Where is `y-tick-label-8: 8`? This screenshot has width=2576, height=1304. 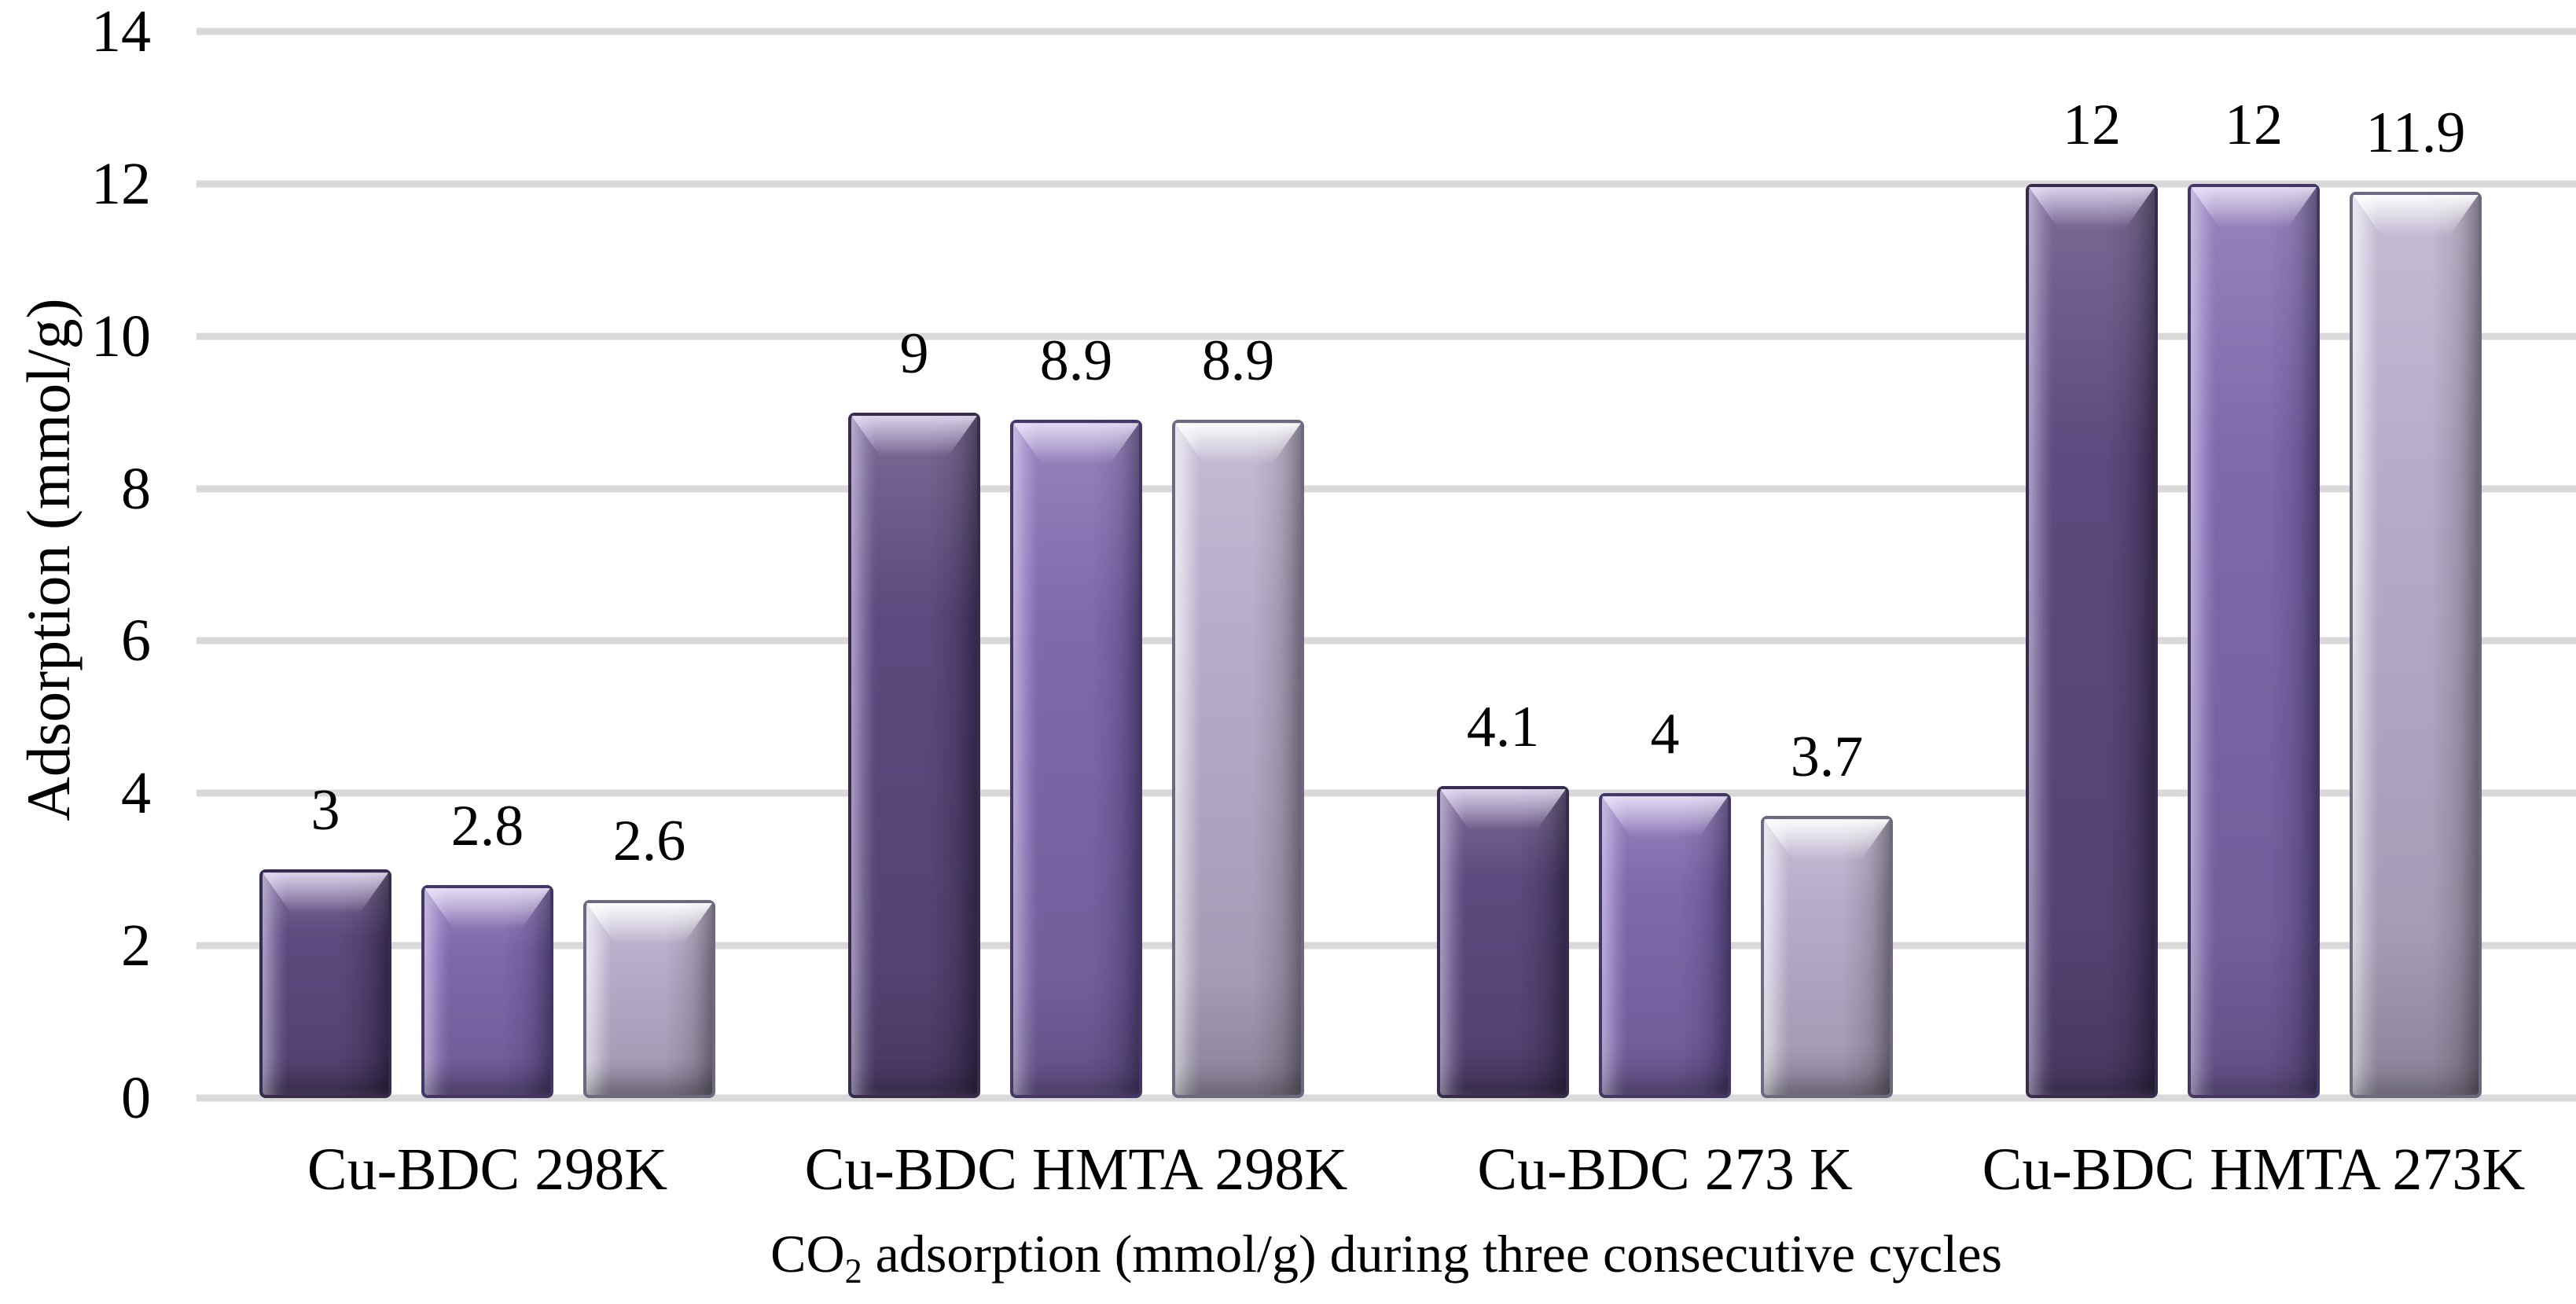 y-tick-label-8: 8 is located at coordinates (136, 489).